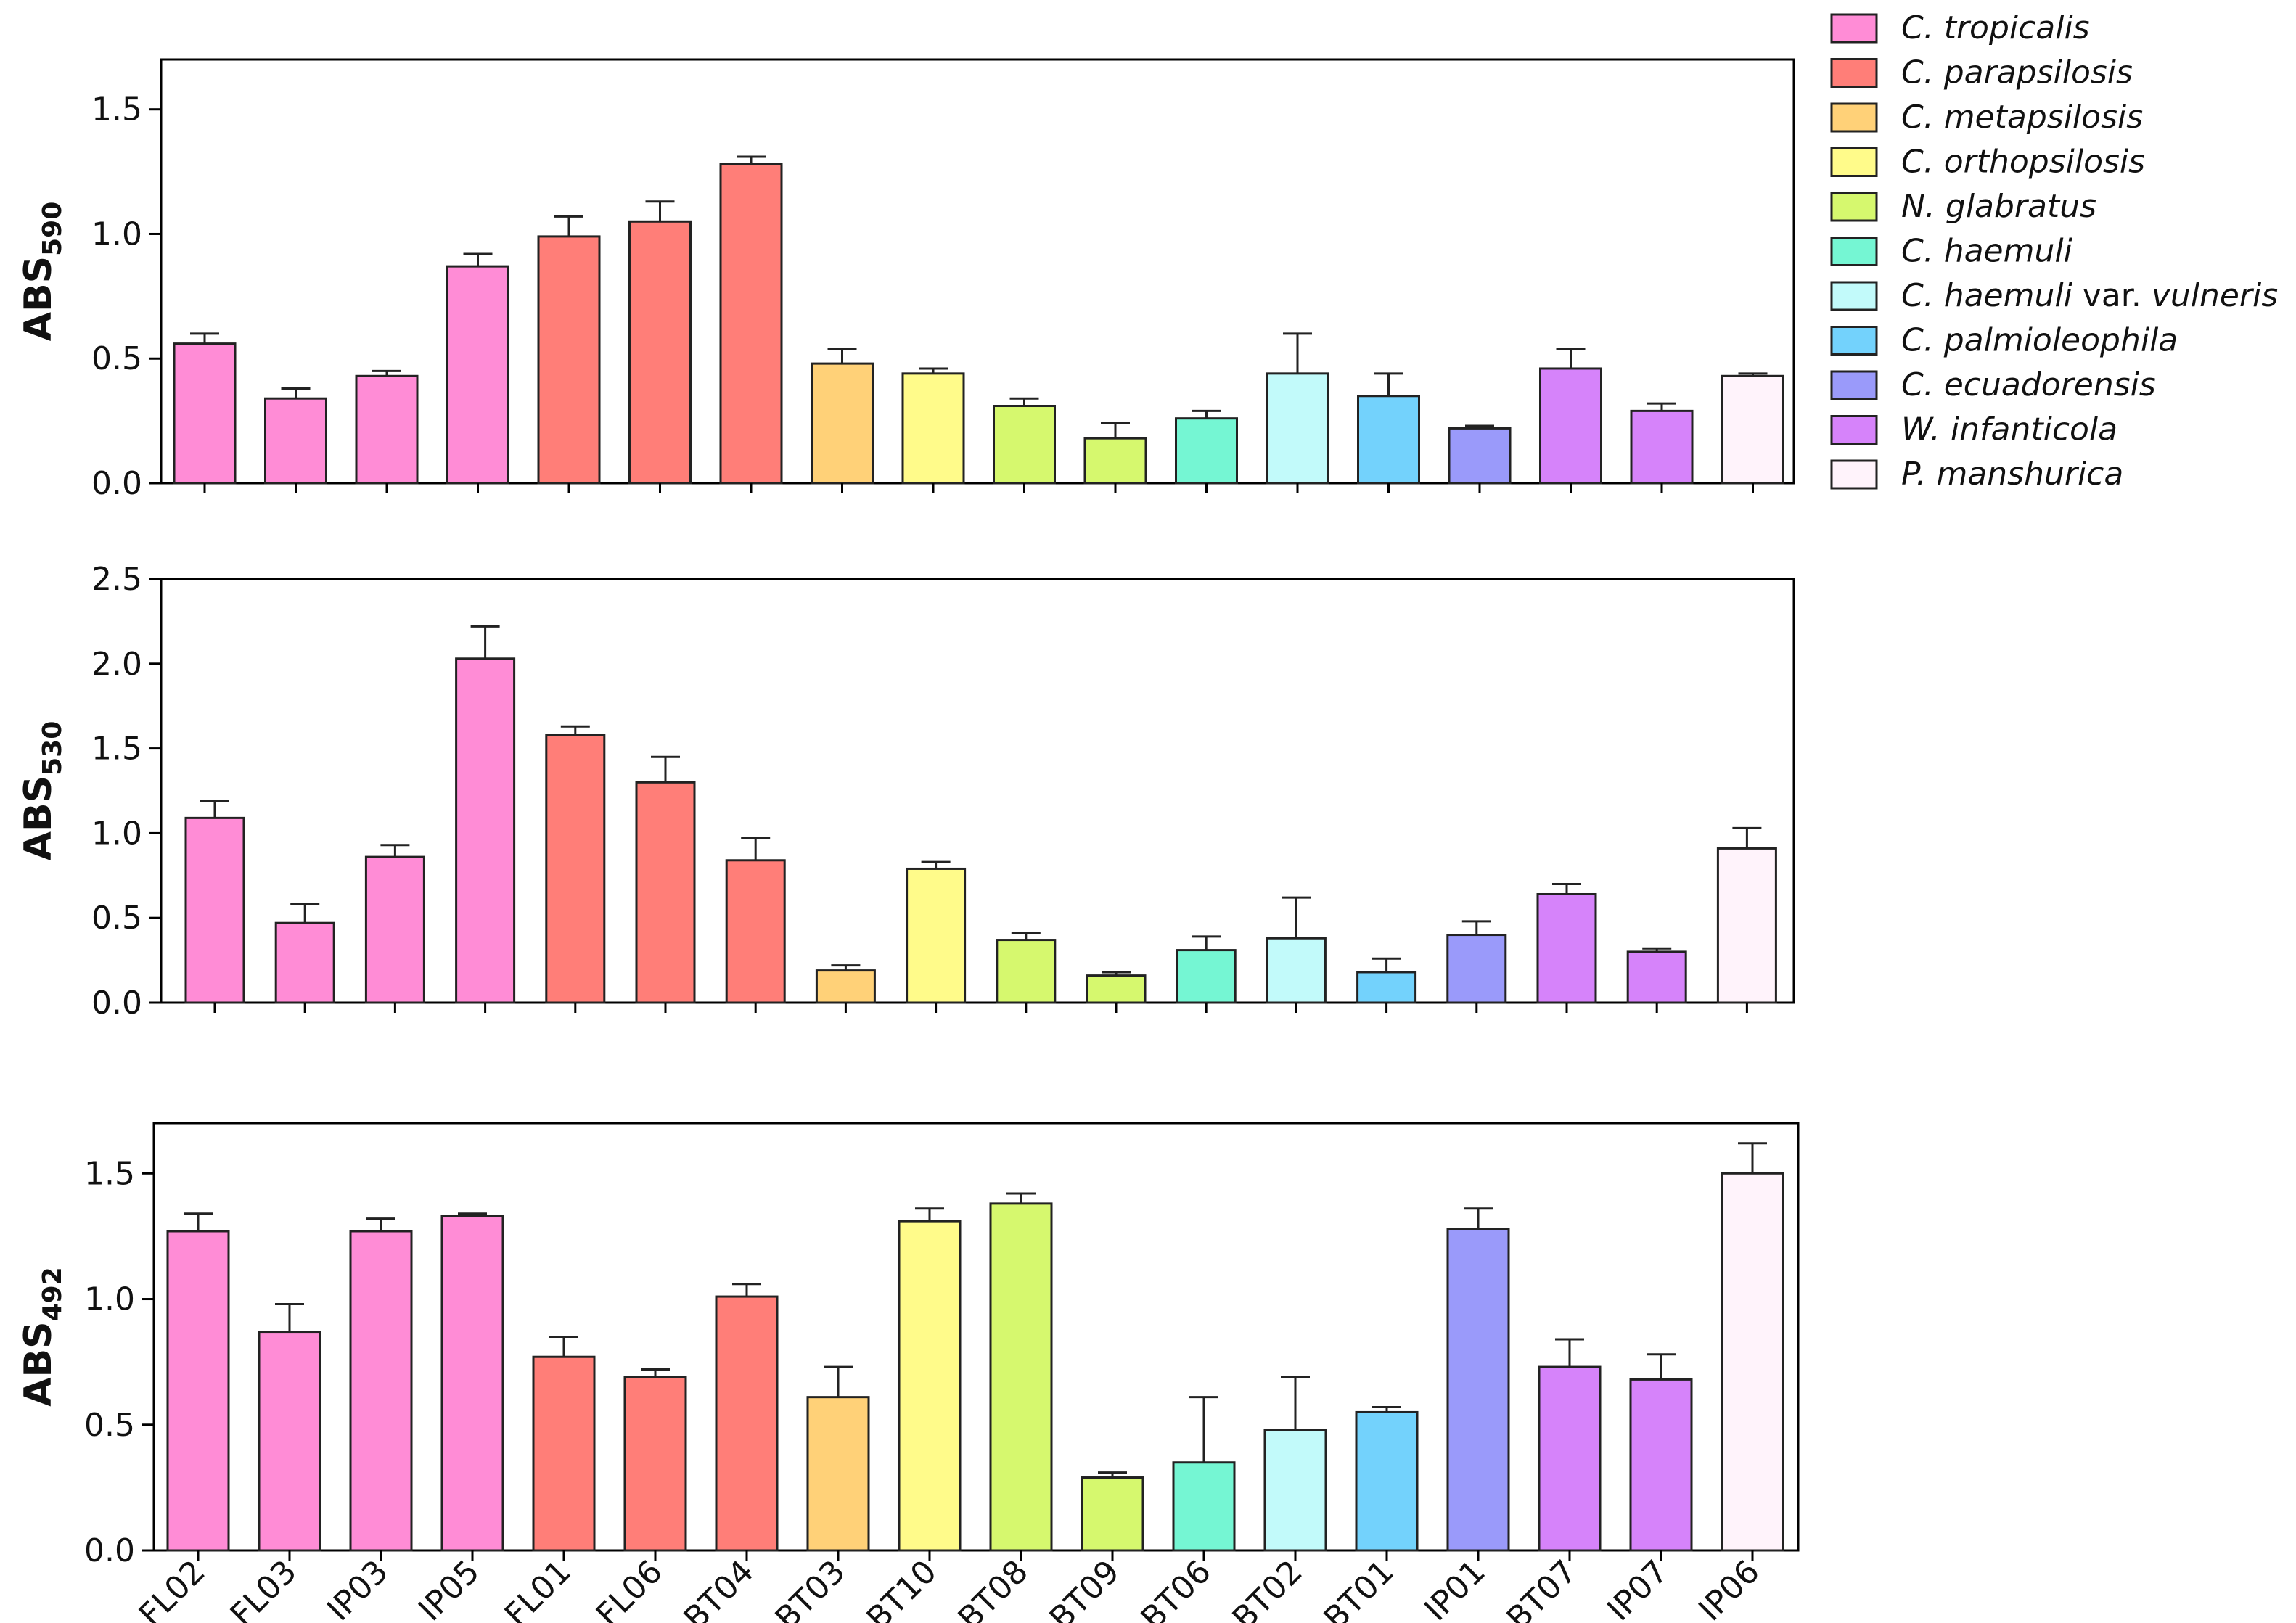 This screenshot has width=2296, height=1623. I want to click on legend-label: C. palmioleophila, so click(2039, 340).